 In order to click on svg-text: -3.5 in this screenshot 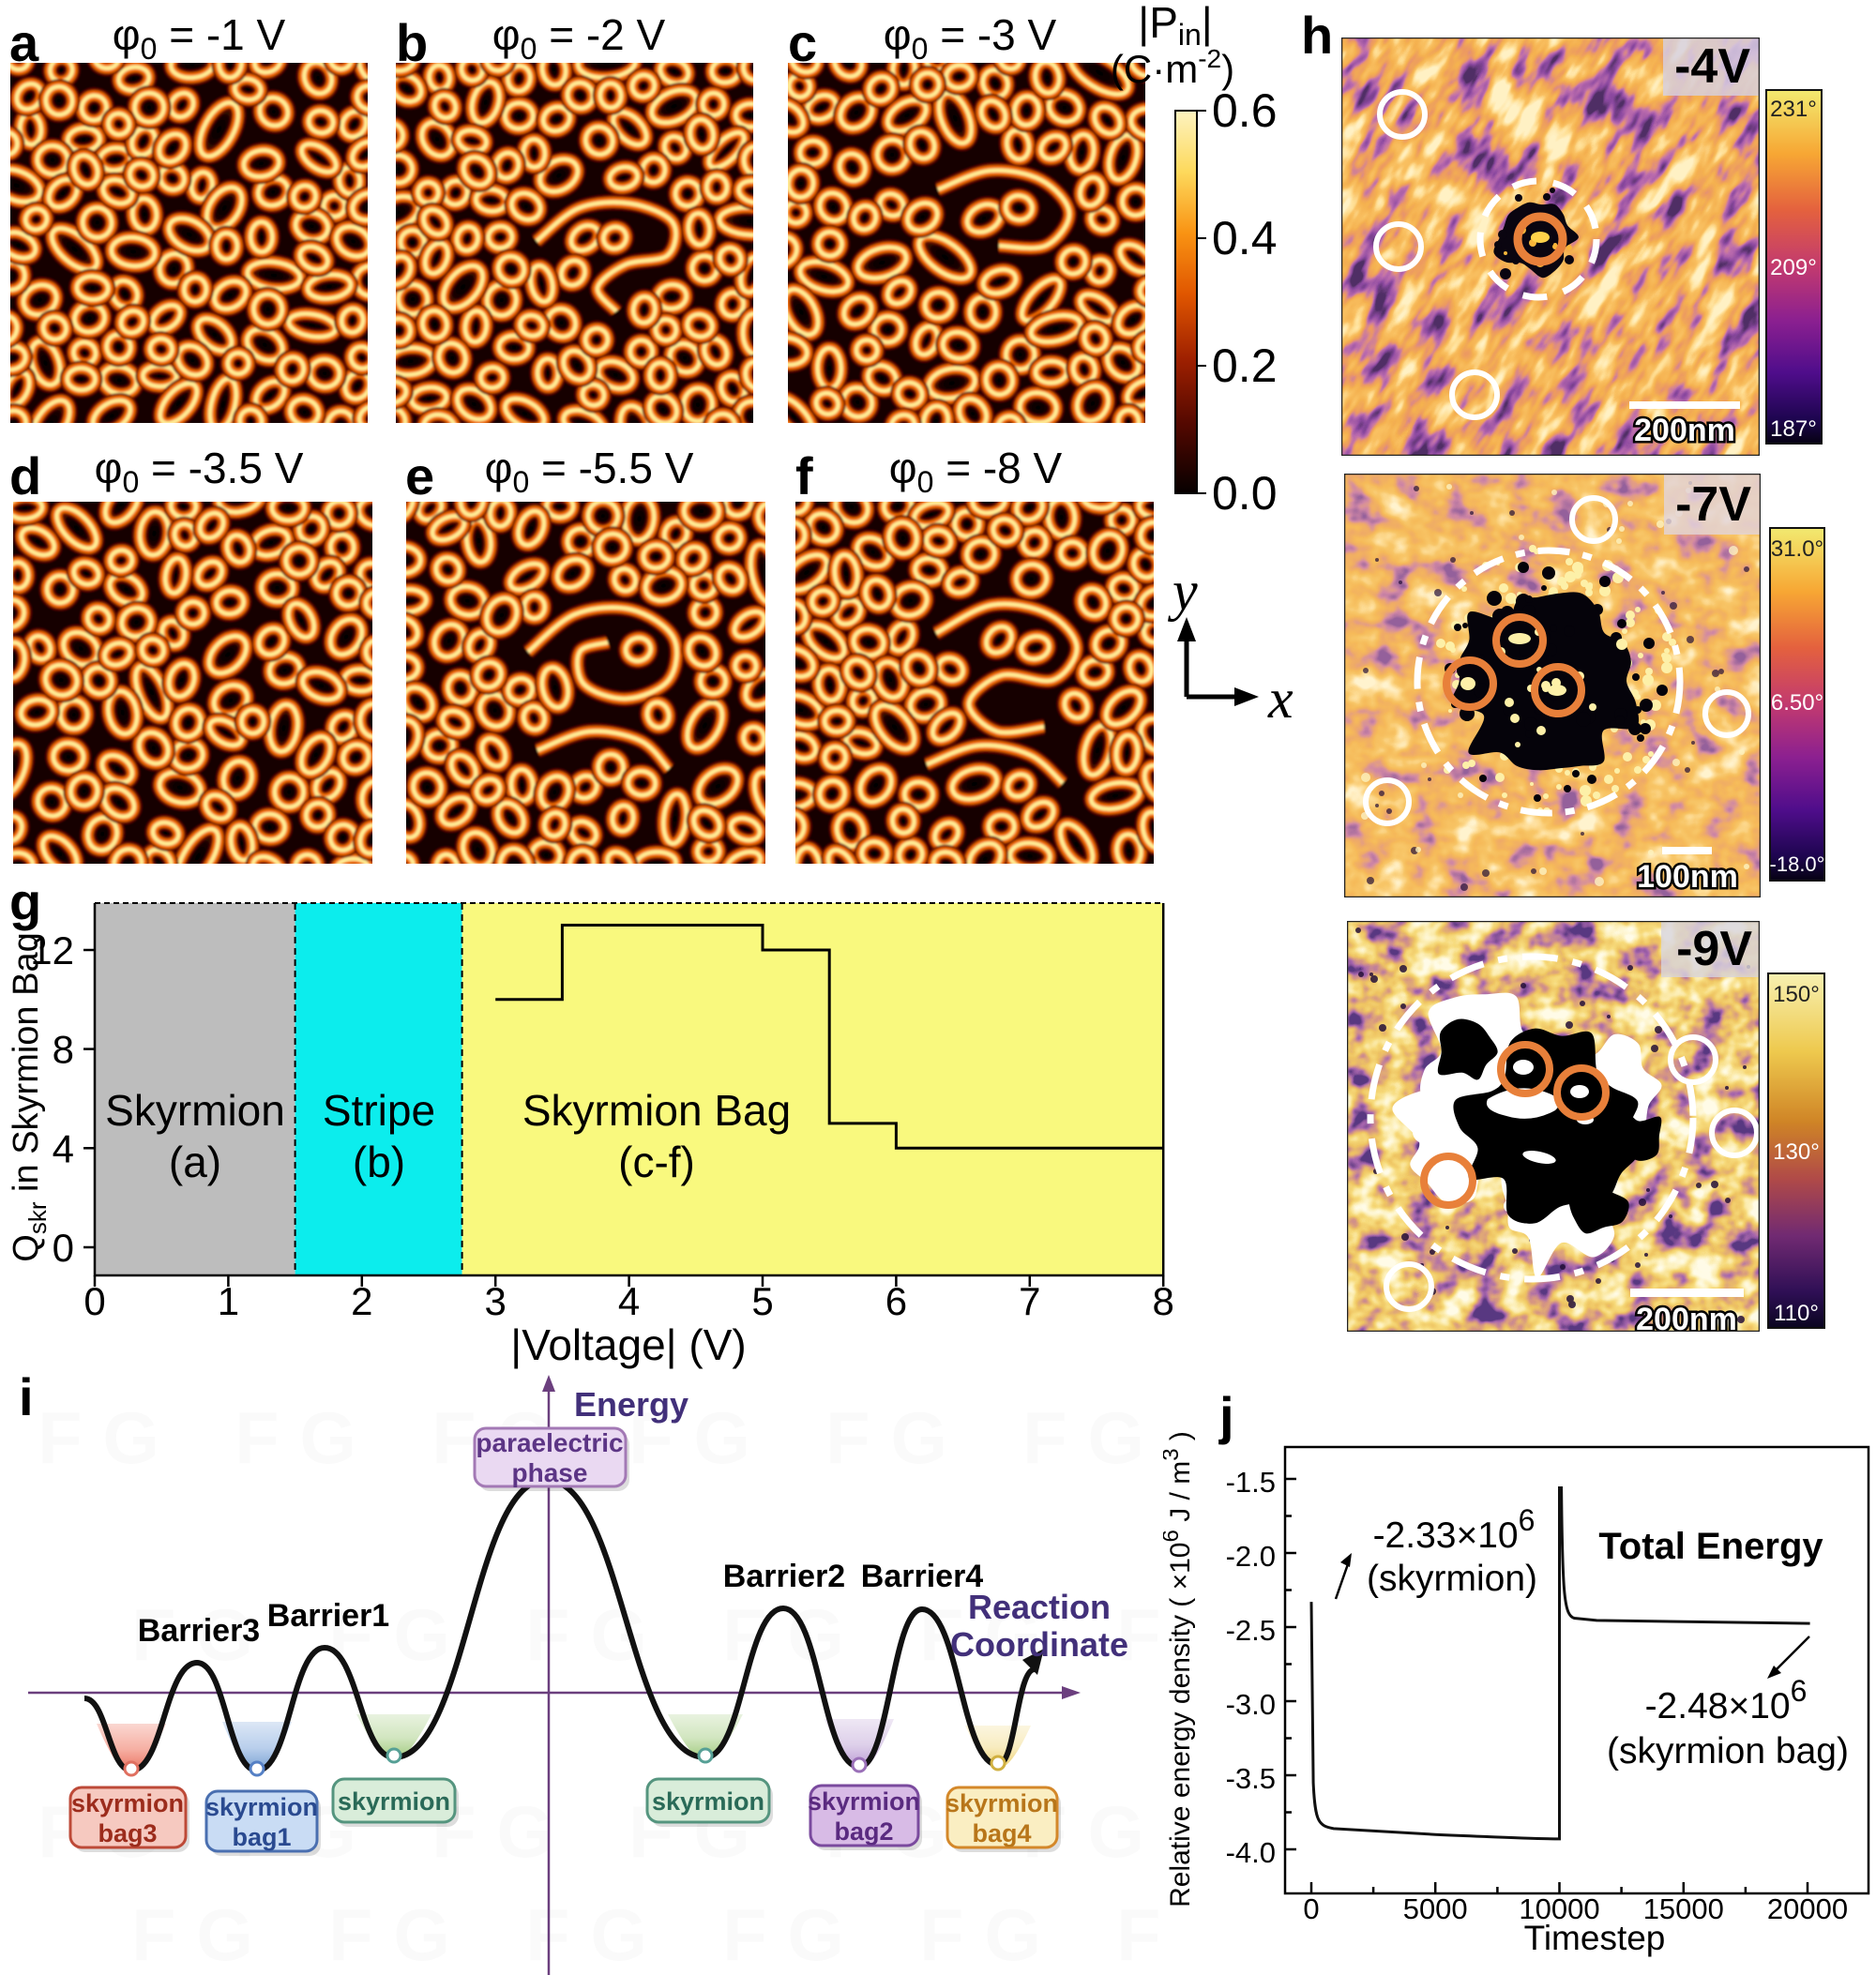, I will do `click(1251, 1779)`.